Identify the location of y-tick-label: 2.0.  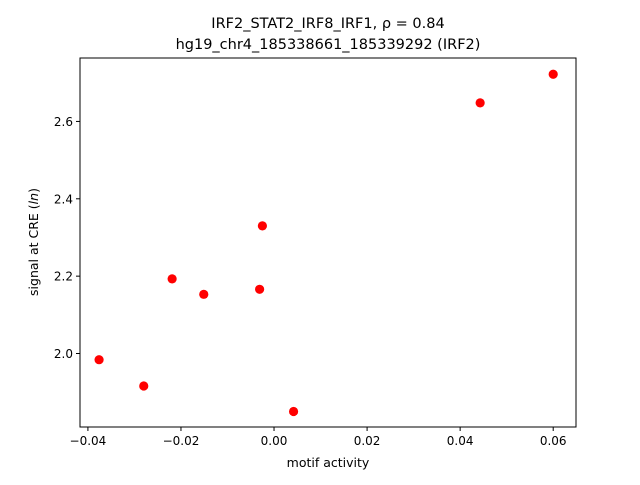
(63, 354).